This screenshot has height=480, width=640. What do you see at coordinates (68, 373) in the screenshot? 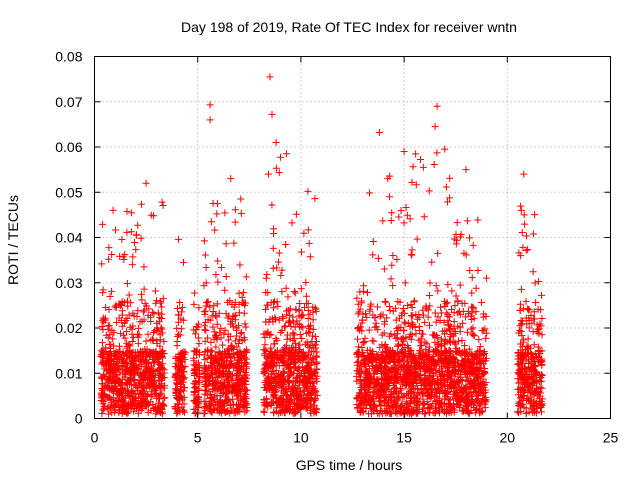
I see `y-tick-label: 0.01` at bounding box center [68, 373].